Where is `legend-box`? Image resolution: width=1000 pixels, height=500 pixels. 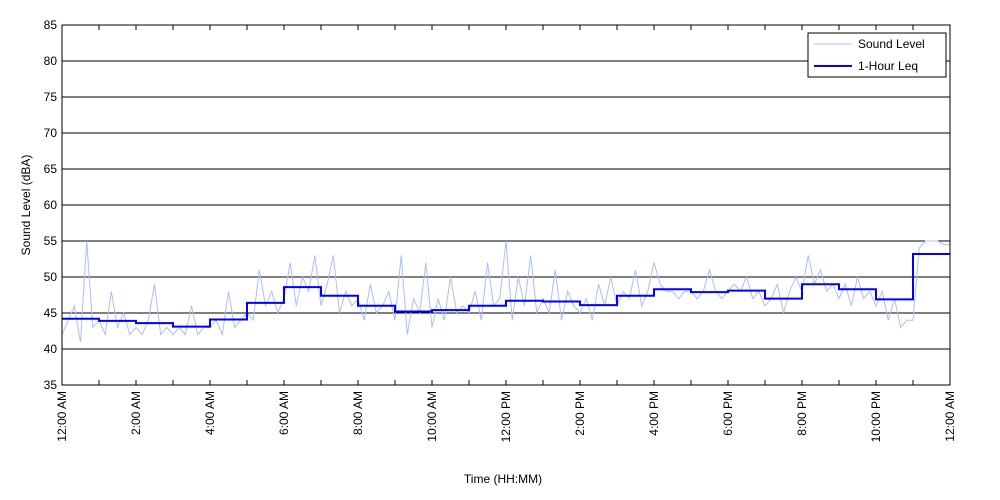 legend-box is located at coordinates (877, 55).